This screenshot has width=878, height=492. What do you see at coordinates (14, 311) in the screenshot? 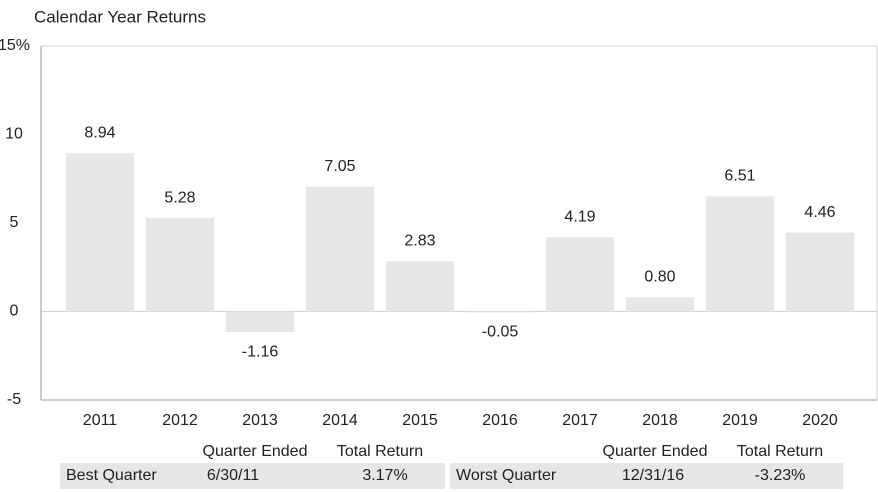
I see `y-tick-label: 0` at bounding box center [14, 311].